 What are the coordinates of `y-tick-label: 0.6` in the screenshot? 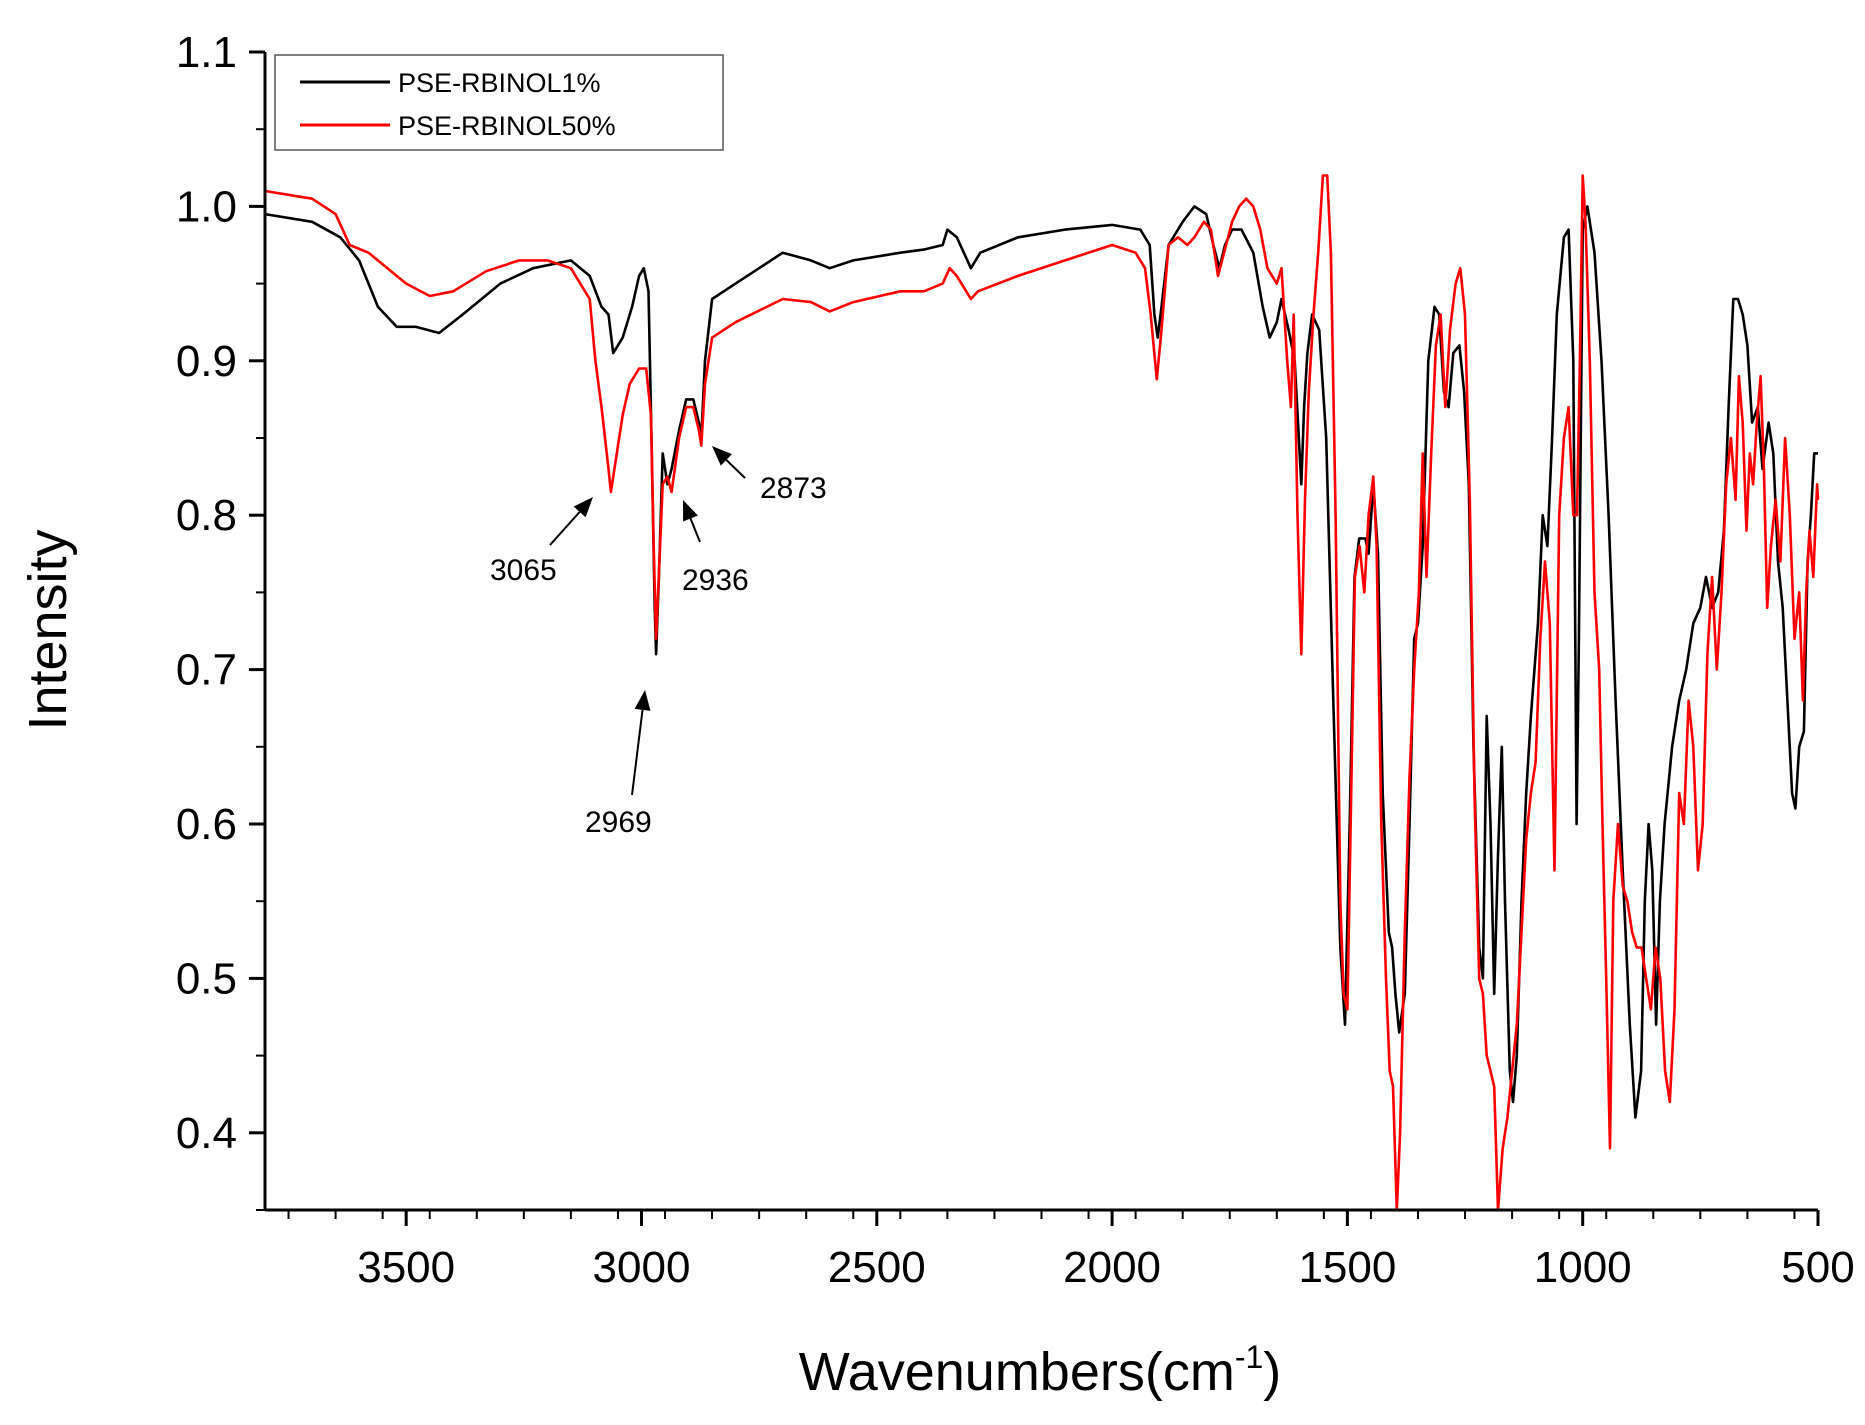 It's located at (206, 824).